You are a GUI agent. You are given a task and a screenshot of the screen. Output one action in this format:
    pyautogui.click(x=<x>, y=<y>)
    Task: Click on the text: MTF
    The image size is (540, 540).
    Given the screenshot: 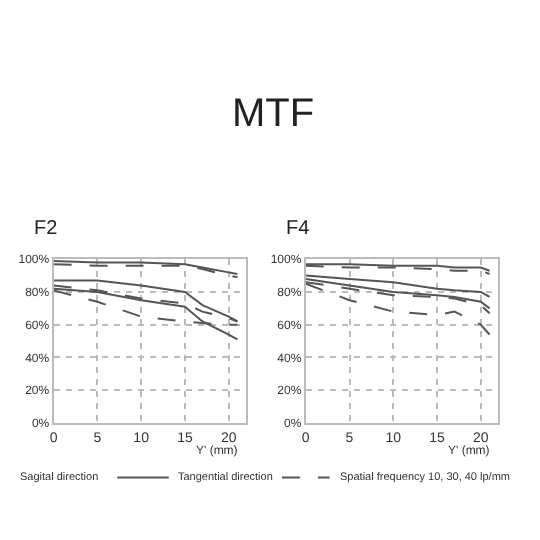 What is the action you would take?
    pyautogui.click(x=273, y=114)
    